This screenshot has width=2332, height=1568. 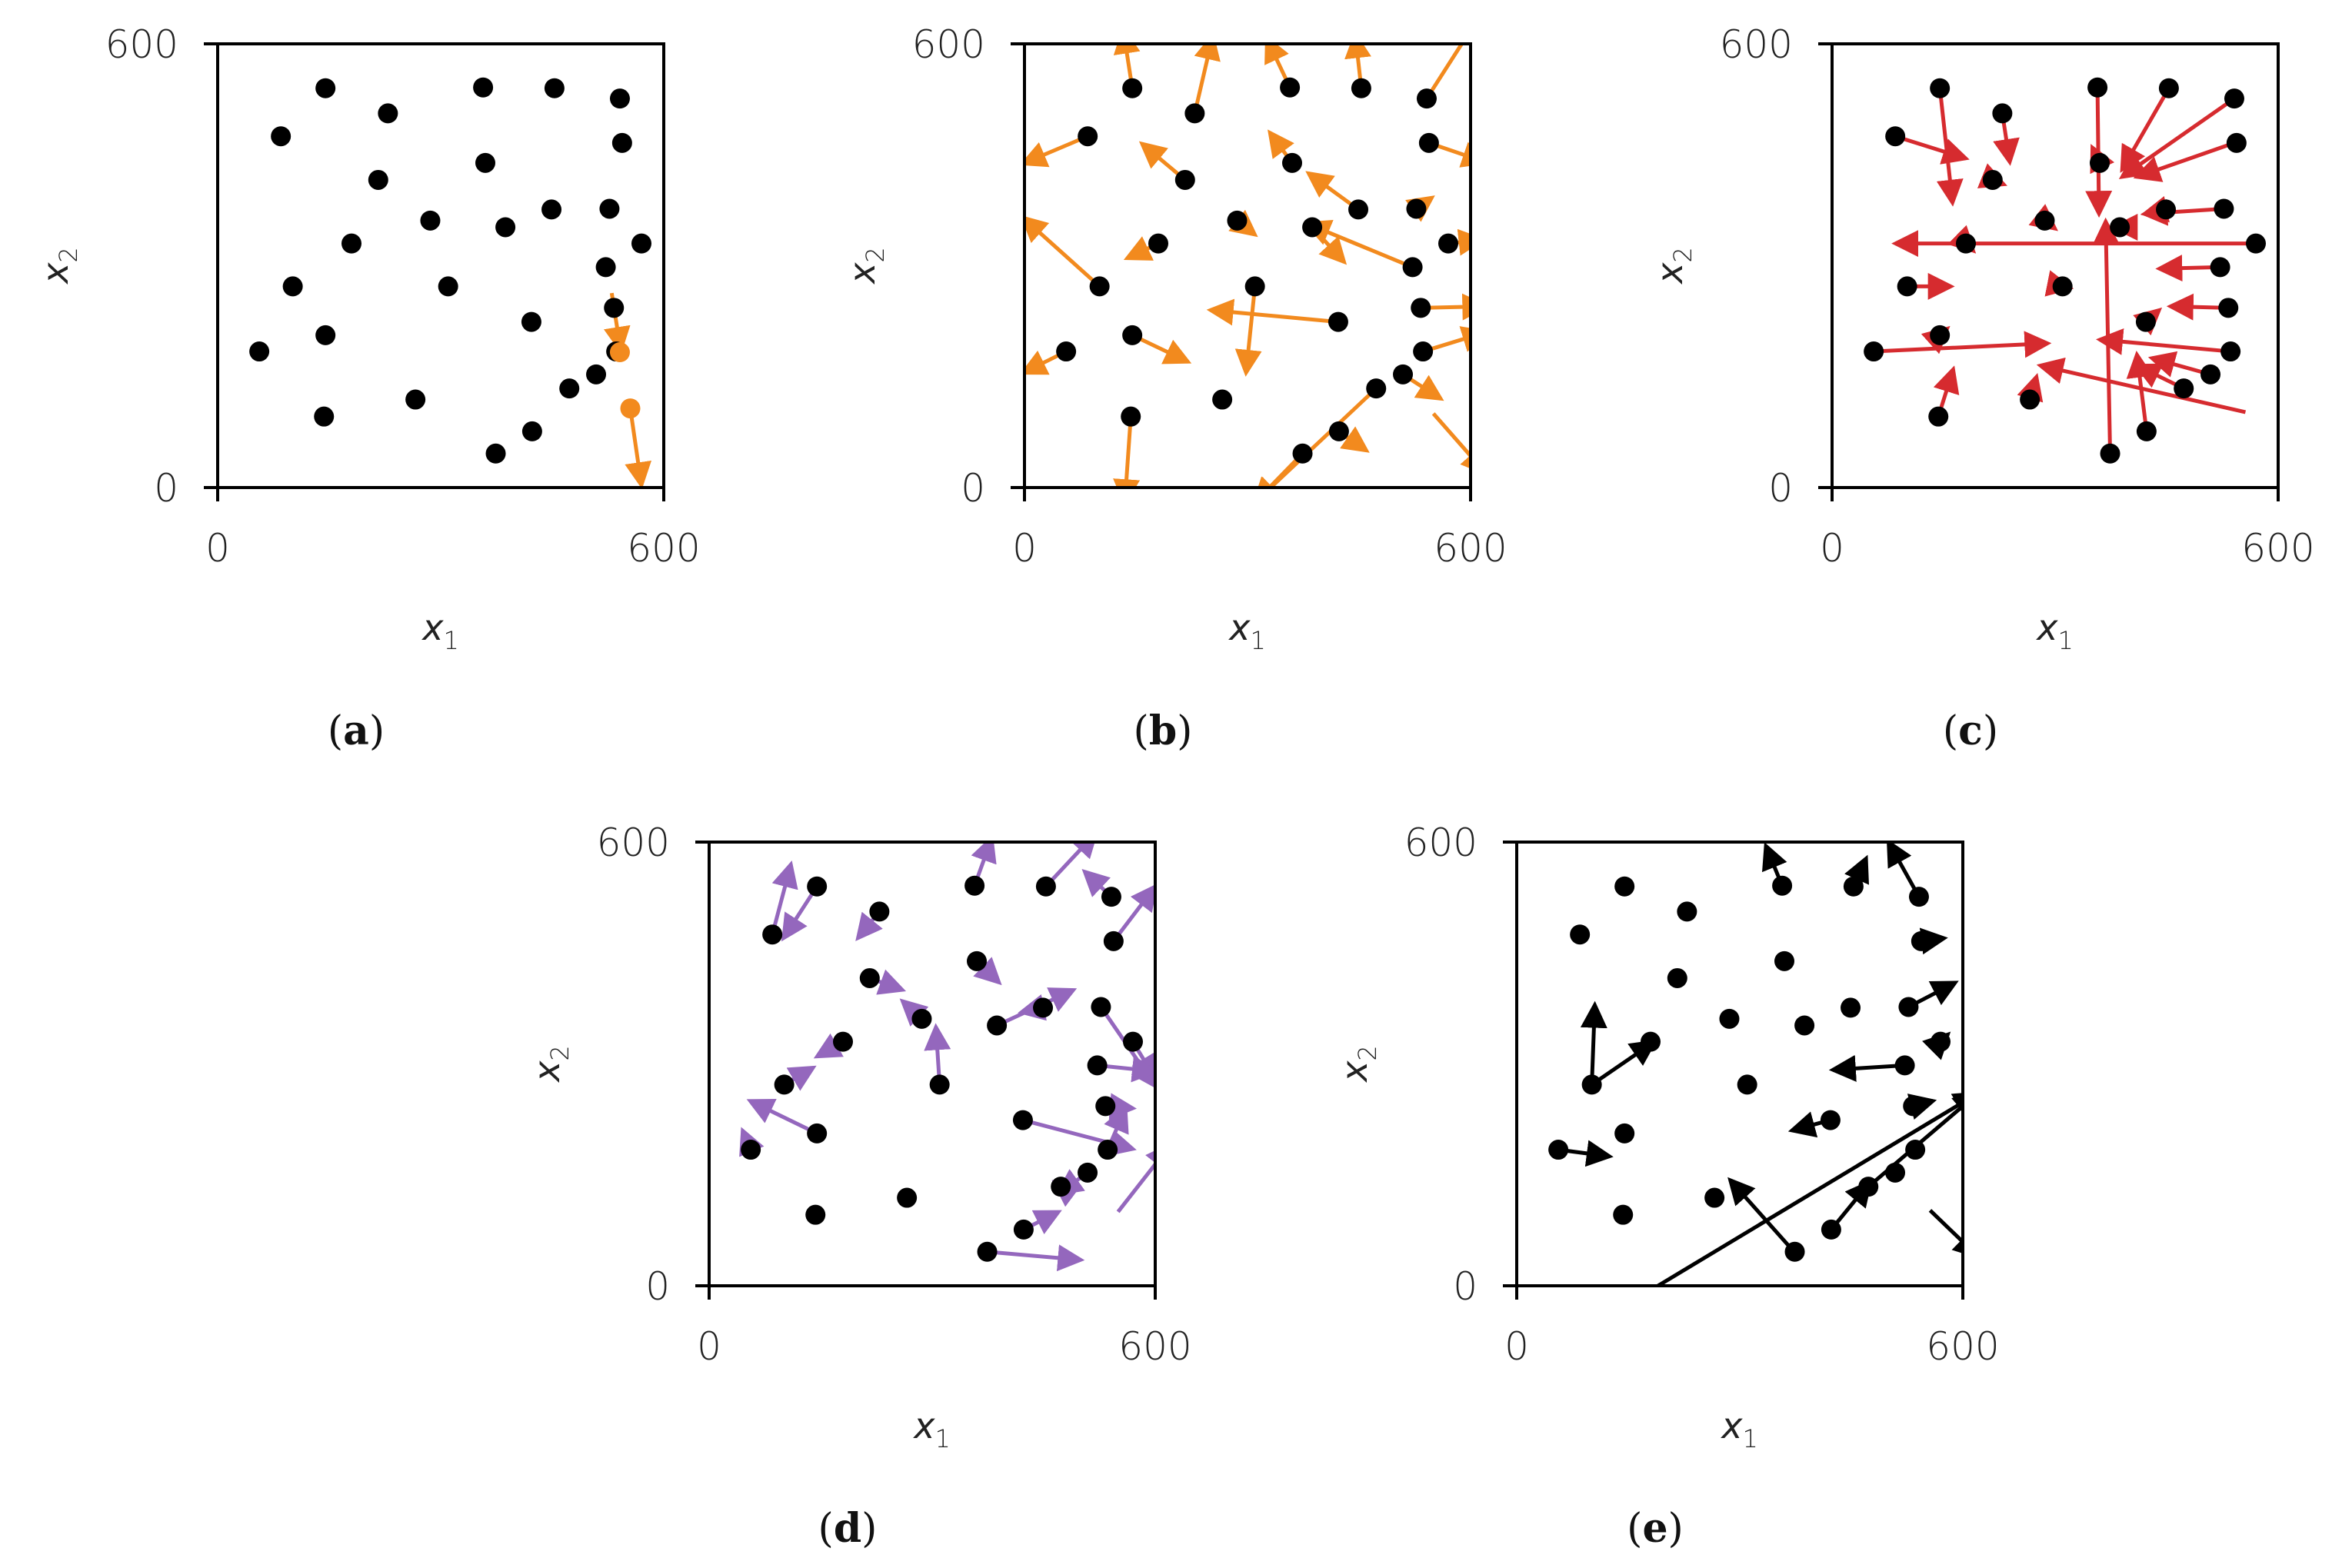 I want to click on panel-b-ylabel: x2, so click(x=866, y=266).